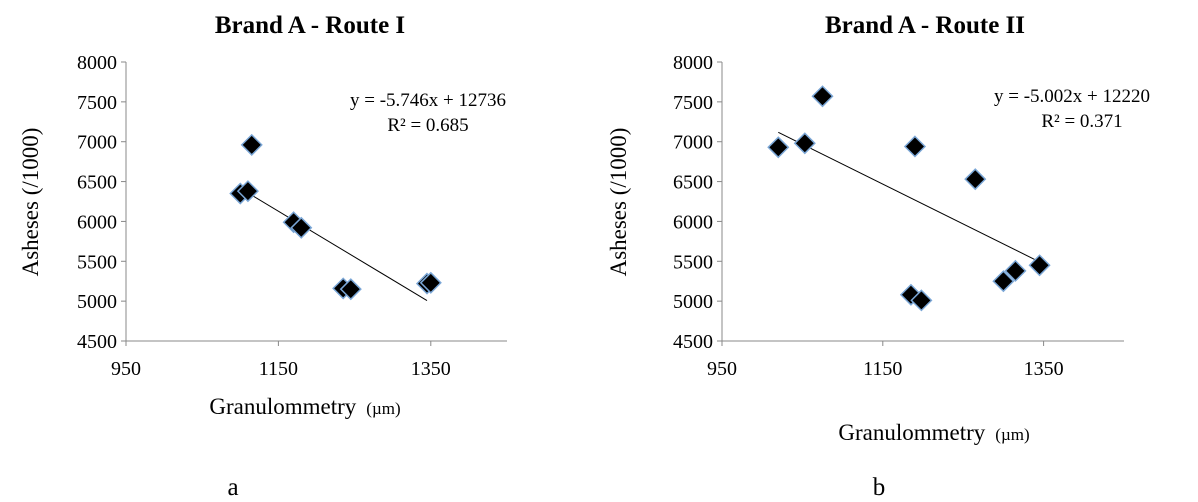 The height and width of the screenshot is (502, 1198). Describe the element at coordinates (427, 125) in the screenshot. I see `r-squared: R² = 0.685` at that location.